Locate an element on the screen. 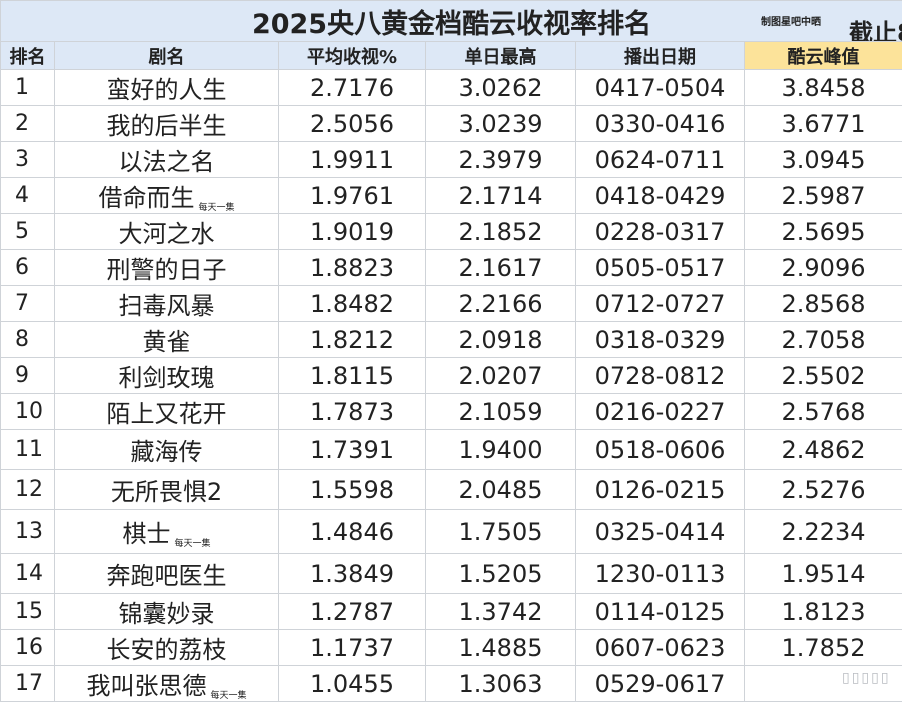  day-max-cell: 1.4885 is located at coordinates (501, 648).